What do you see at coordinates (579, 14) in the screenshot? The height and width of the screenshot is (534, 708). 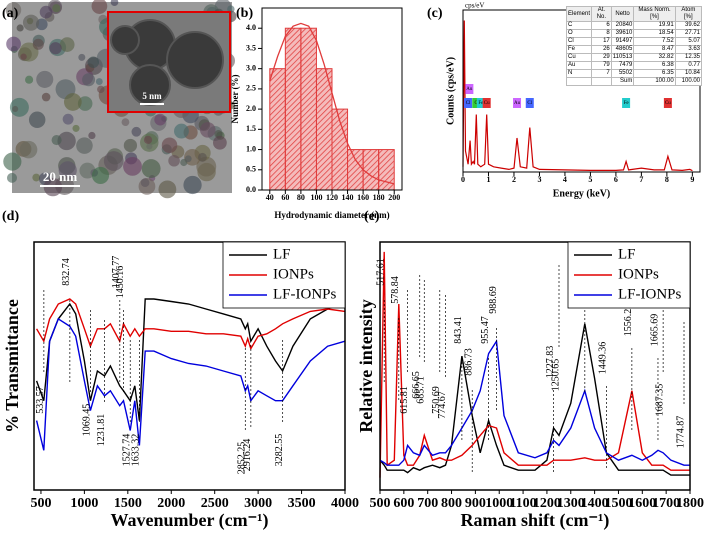 I see `column-header: Element` at bounding box center [579, 14].